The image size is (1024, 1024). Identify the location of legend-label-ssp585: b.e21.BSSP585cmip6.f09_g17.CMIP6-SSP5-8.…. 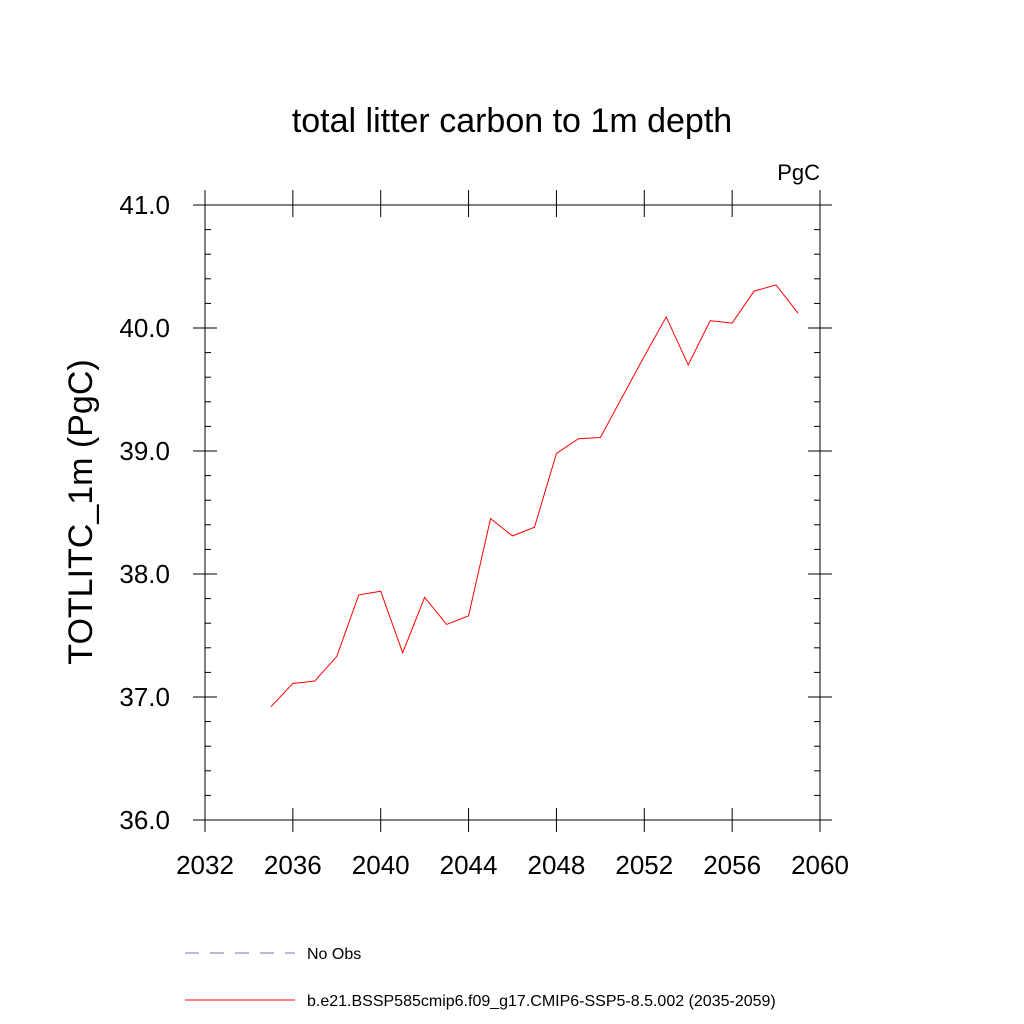
(541, 1001).